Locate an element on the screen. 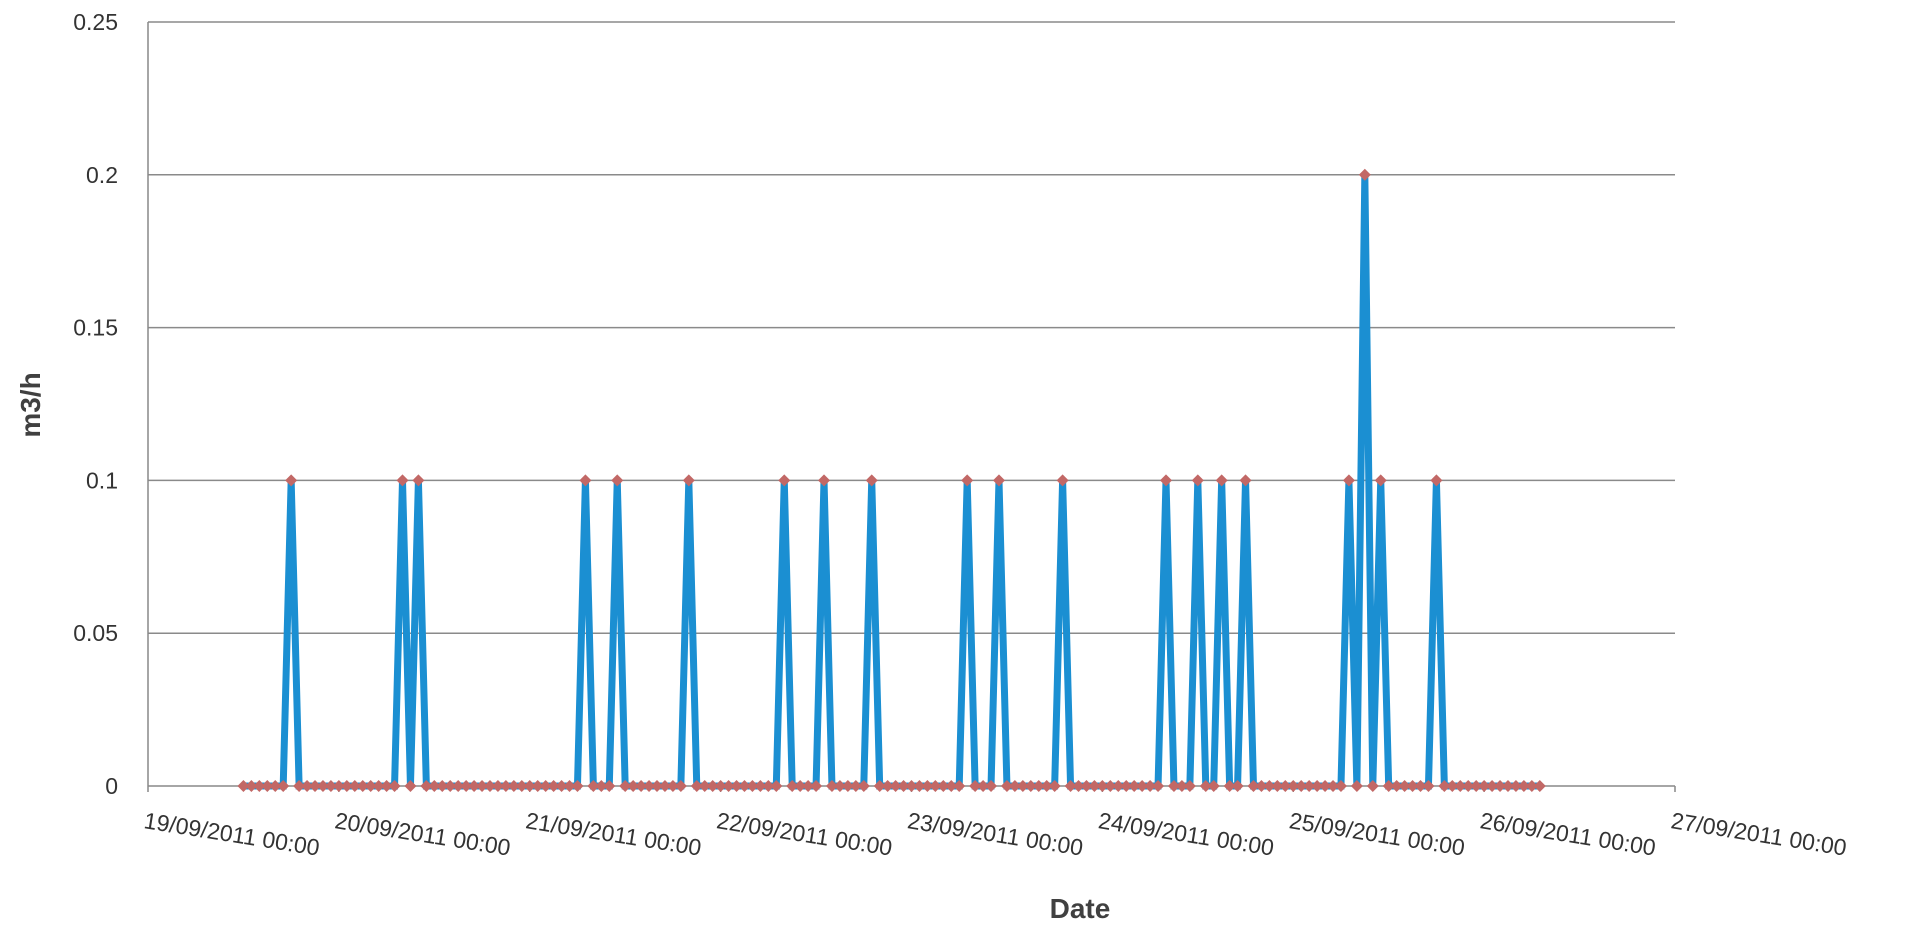 Image resolution: width=1913 pixels, height=937 pixels. x-tick-label: 21/09/2011 00:00 is located at coordinates (613, 833).